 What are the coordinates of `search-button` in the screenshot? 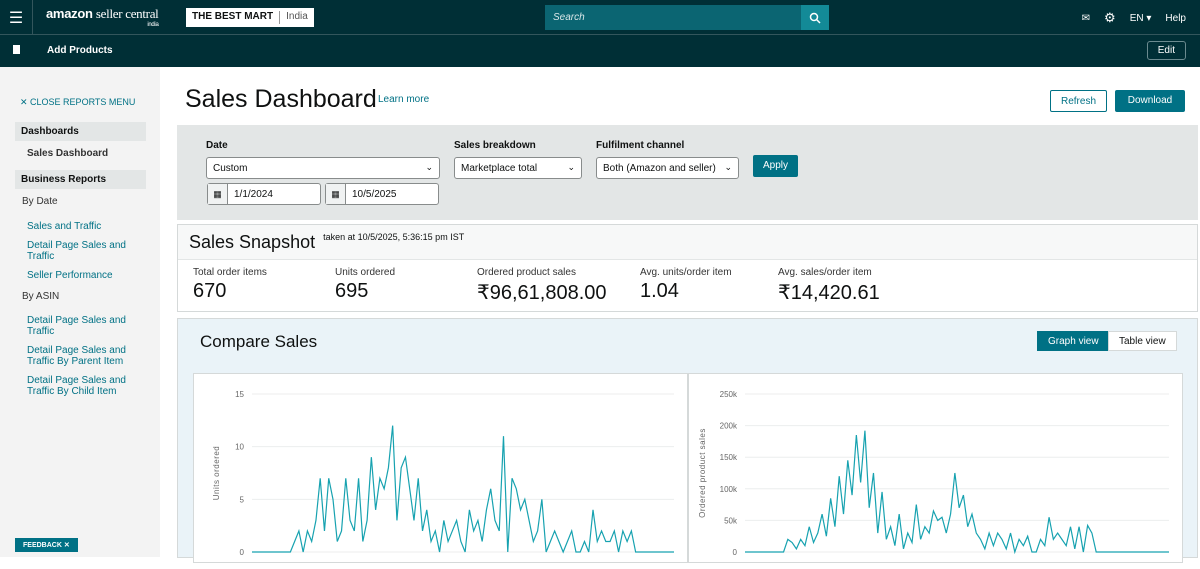 It's located at (815, 17).